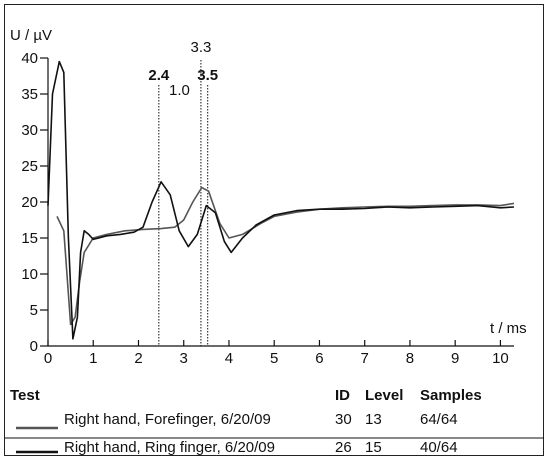 This screenshot has width=549, height=462. Describe the element at coordinates (93, 358) in the screenshot. I see `x-tick-label: 1` at that location.